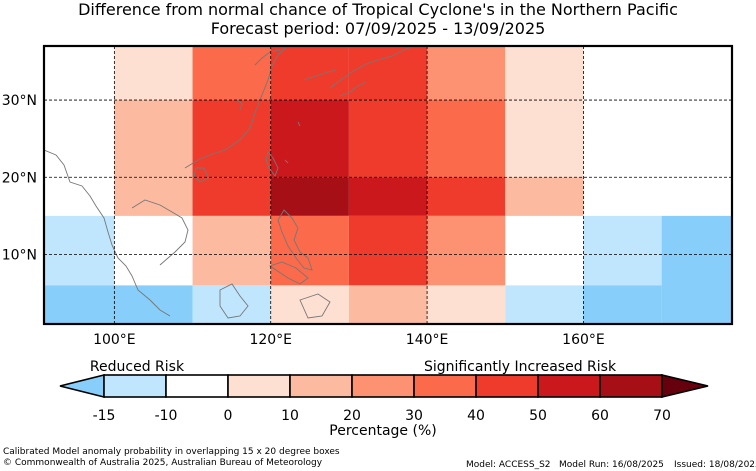 The height and width of the screenshot is (471, 756). I want to click on footer-model: Model: ACCESS_S2, so click(508, 465).